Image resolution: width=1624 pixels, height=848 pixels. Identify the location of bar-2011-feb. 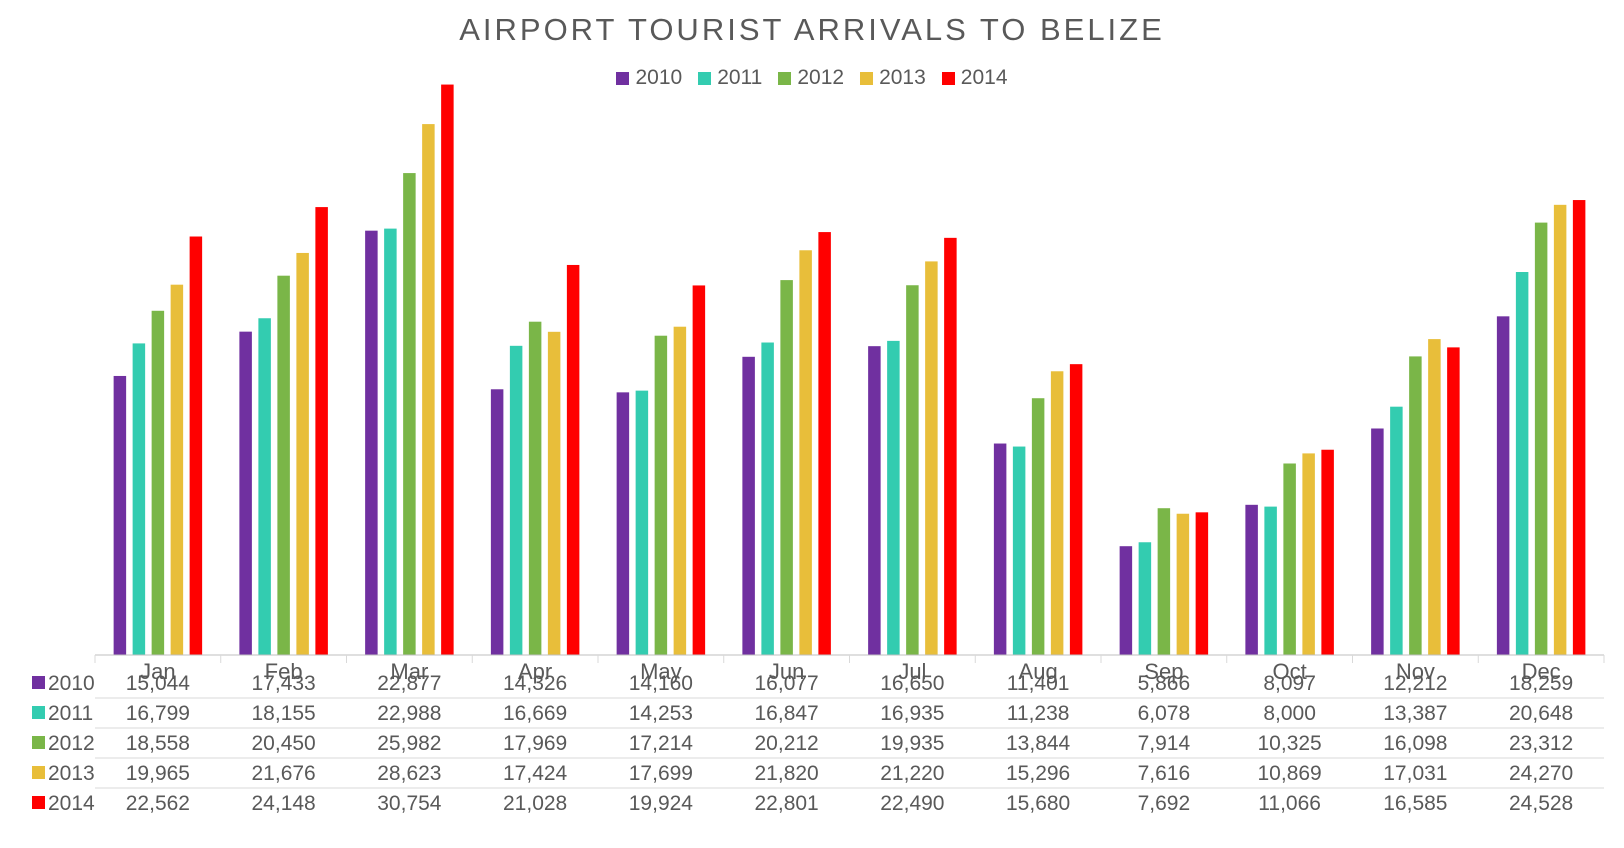
(264, 486).